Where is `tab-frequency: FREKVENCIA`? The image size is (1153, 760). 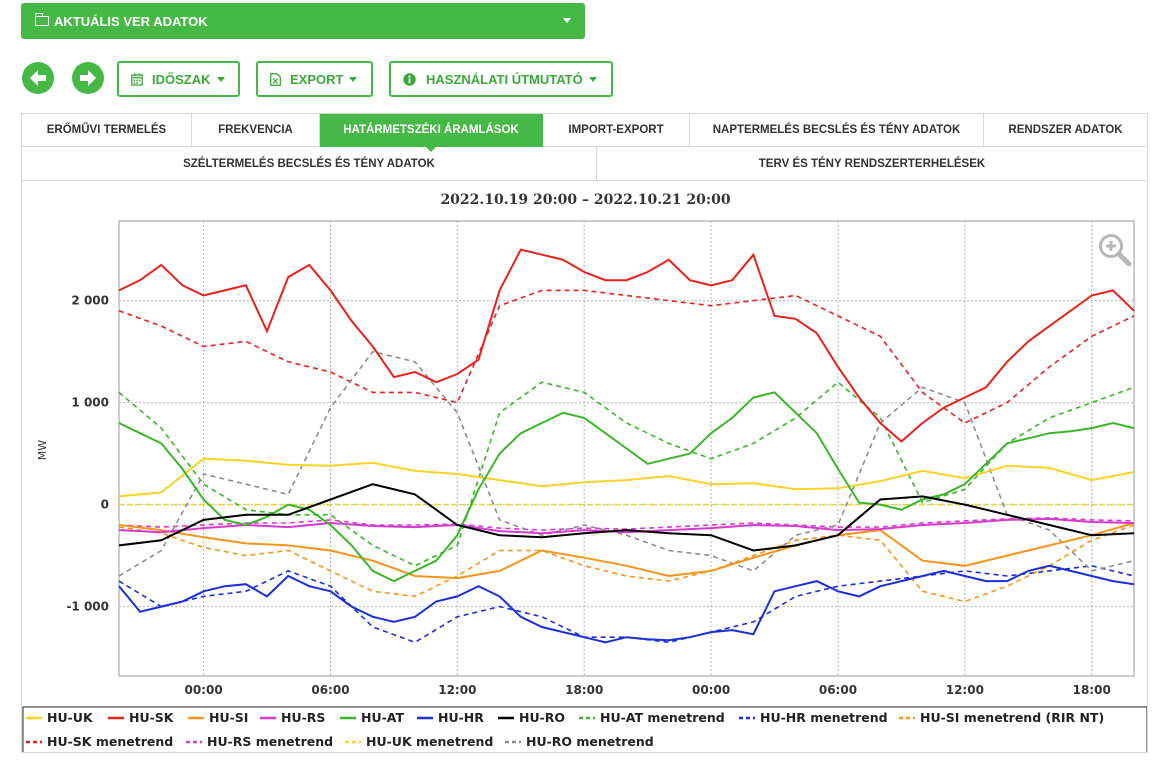 tab-frequency: FREKVENCIA is located at coordinates (256, 130).